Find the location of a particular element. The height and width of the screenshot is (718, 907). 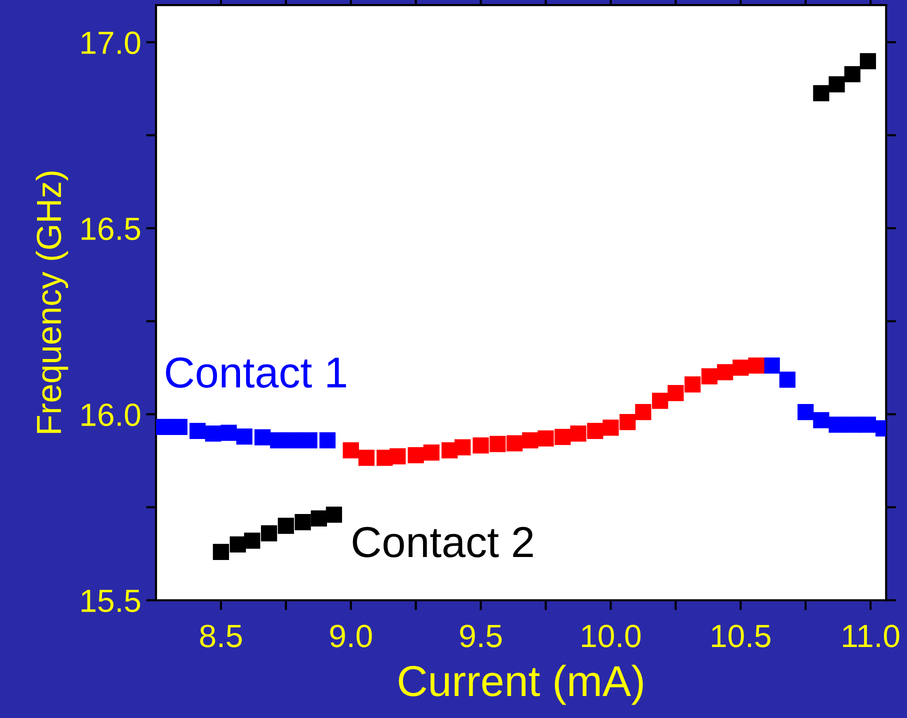

x-tick-label: 10.5 is located at coordinates (741, 636).